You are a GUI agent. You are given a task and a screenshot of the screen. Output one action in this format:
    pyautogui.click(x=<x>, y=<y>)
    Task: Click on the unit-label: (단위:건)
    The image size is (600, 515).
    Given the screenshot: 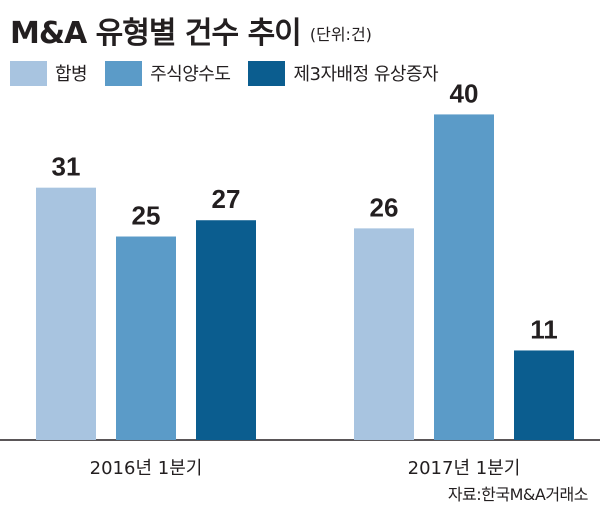 What is the action you would take?
    pyautogui.click(x=340, y=34)
    